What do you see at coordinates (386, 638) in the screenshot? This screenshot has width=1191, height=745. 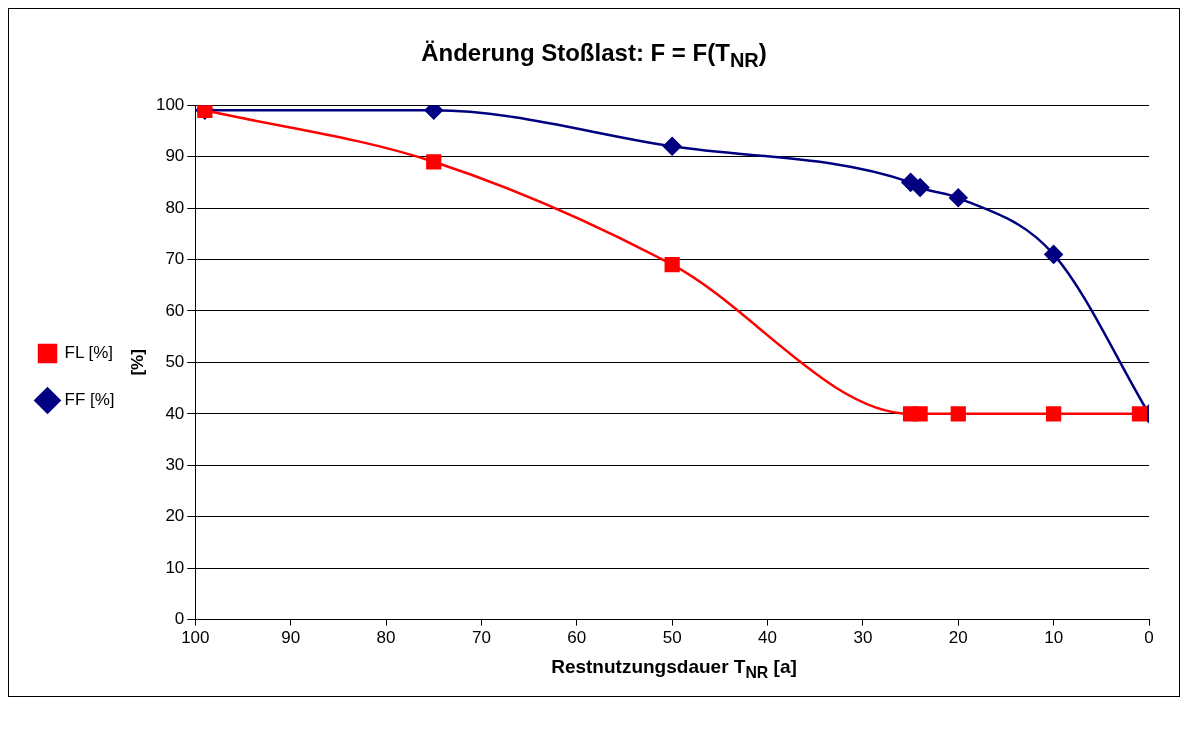 I see `x-tick-label: 80` at bounding box center [386, 638].